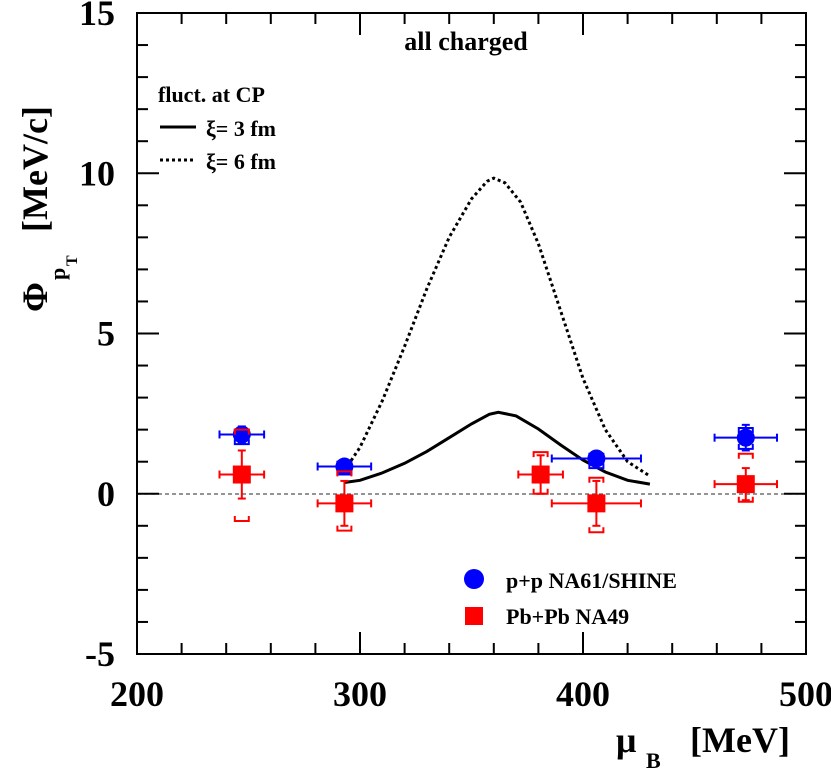 Image resolution: width=831 pixels, height=776 pixels. I want to click on legend-marker-pp, so click(474, 579).